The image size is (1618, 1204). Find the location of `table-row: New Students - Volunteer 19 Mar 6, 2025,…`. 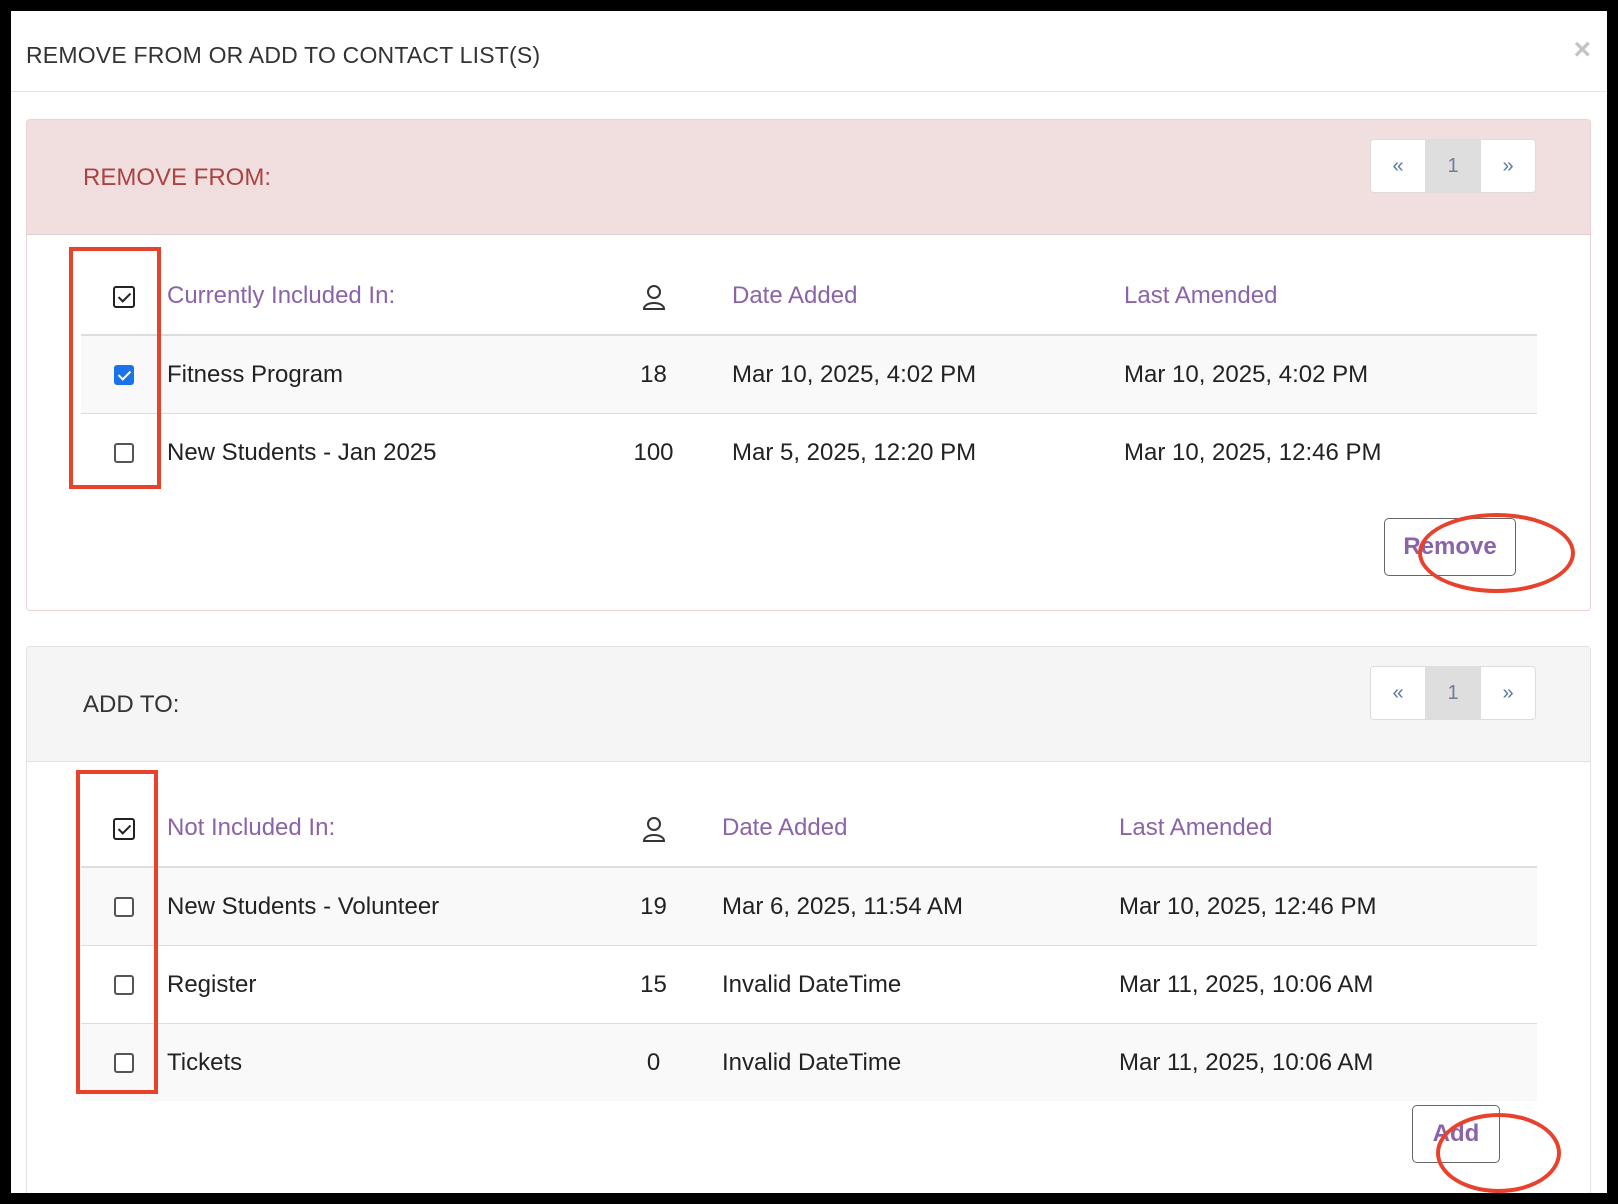

table-row: New Students - Volunteer 19 Mar 6, 2025,… is located at coordinates (809, 906).